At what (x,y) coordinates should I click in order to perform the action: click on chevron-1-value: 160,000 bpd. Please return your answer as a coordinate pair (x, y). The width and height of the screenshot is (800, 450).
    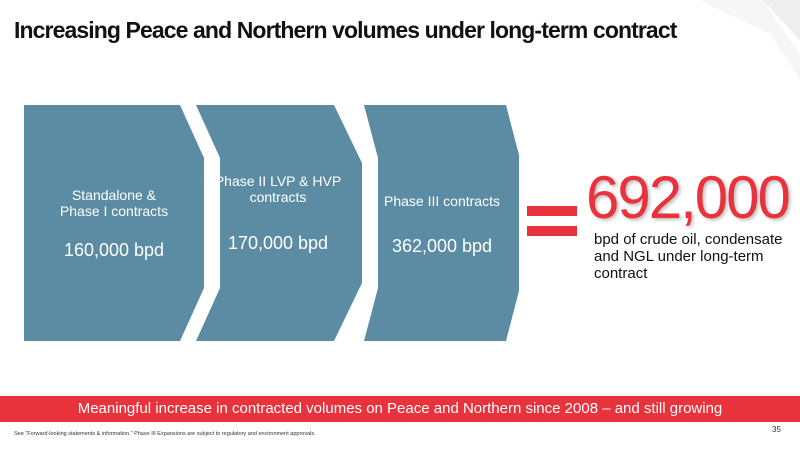
    Looking at the image, I should click on (114, 250).